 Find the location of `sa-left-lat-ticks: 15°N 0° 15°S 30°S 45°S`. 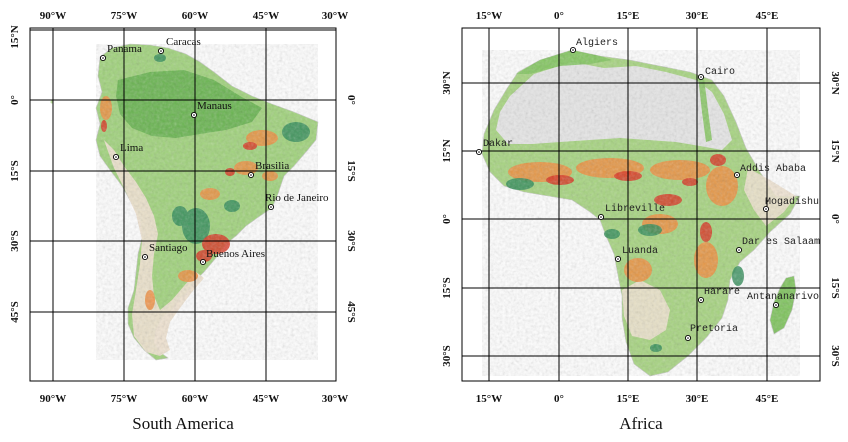

sa-left-lat-ticks: 15°N 0° 15°S 30°S 45°S is located at coordinates (15, 173).